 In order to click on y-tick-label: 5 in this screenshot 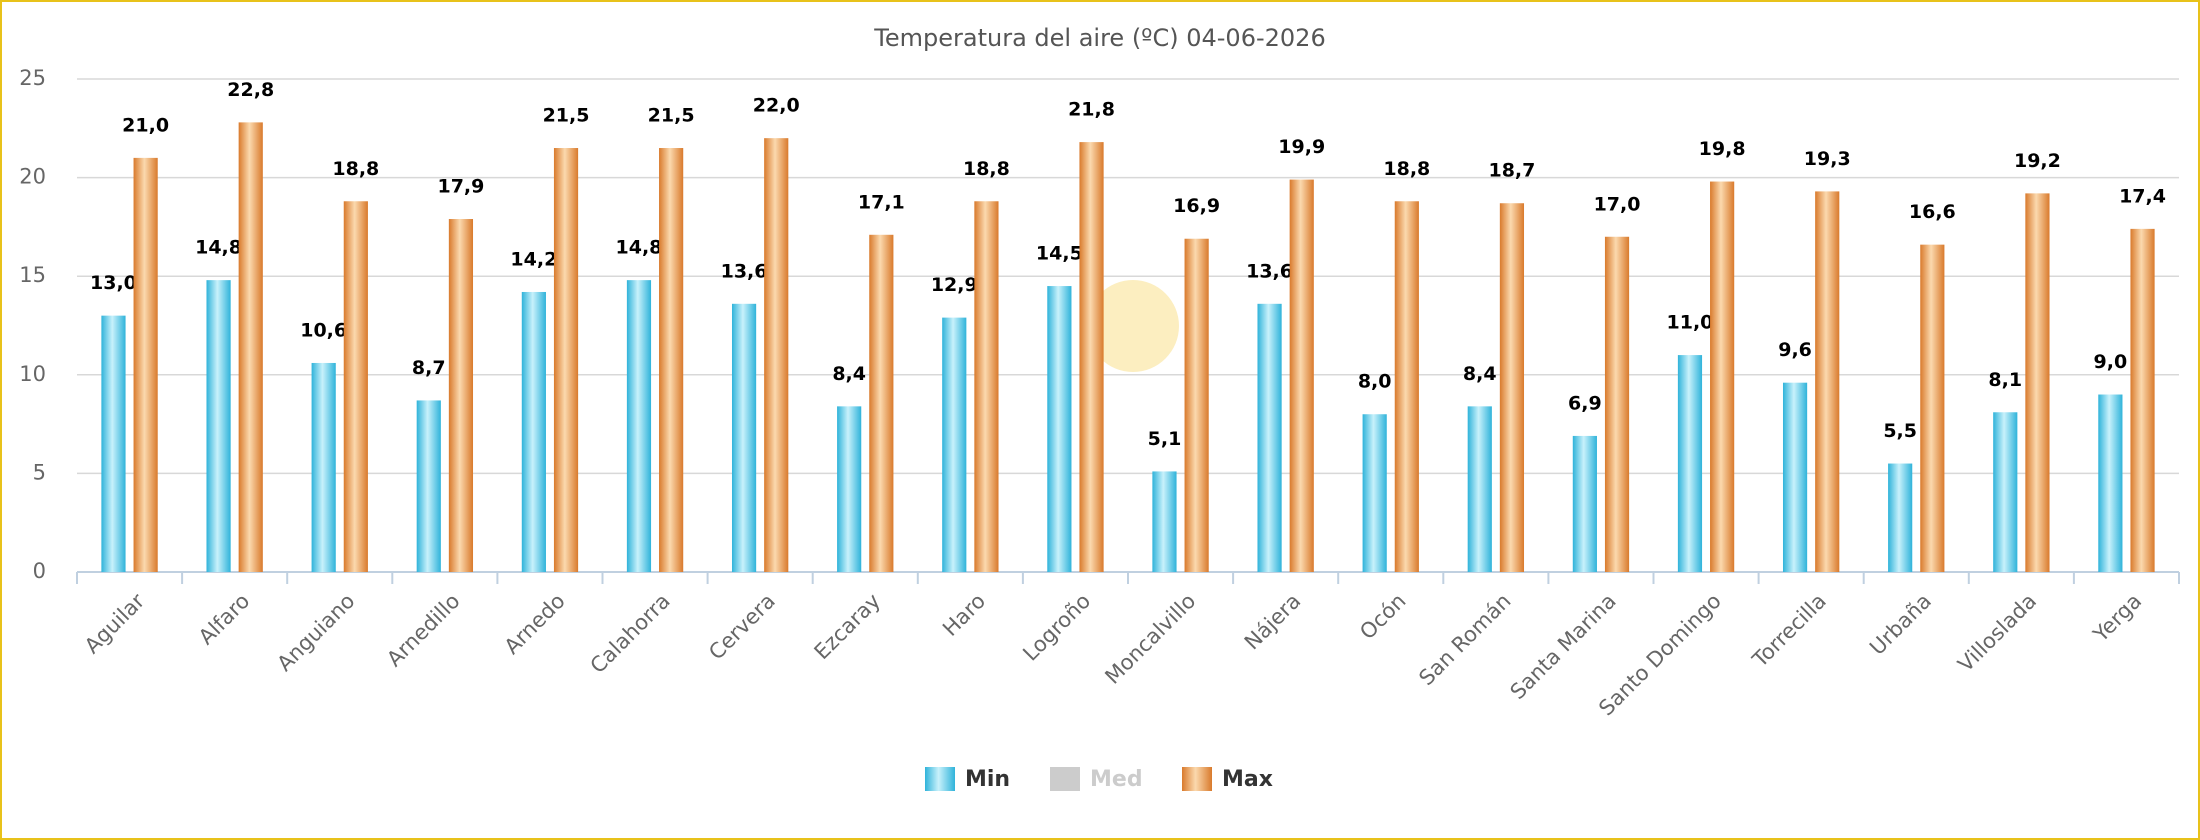, I will do `click(39, 472)`.